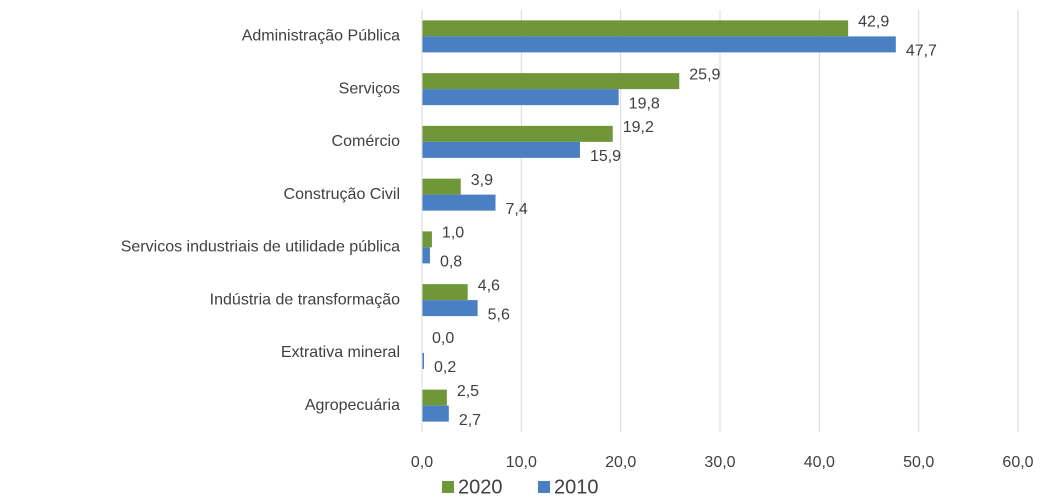 The width and height of the screenshot is (1040, 498). Describe the element at coordinates (921, 51) in the screenshot. I see `data-label: 47,7` at that location.